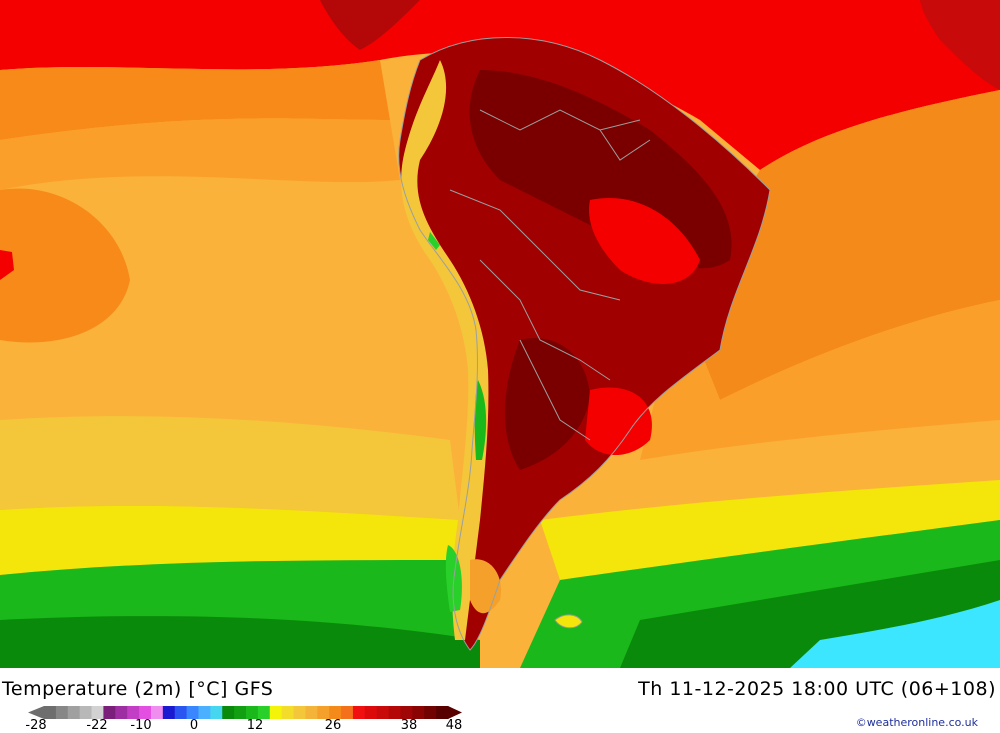 This screenshot has width=1000, height=733. I want to click on southern-dark-green-west, so click(240, 642).